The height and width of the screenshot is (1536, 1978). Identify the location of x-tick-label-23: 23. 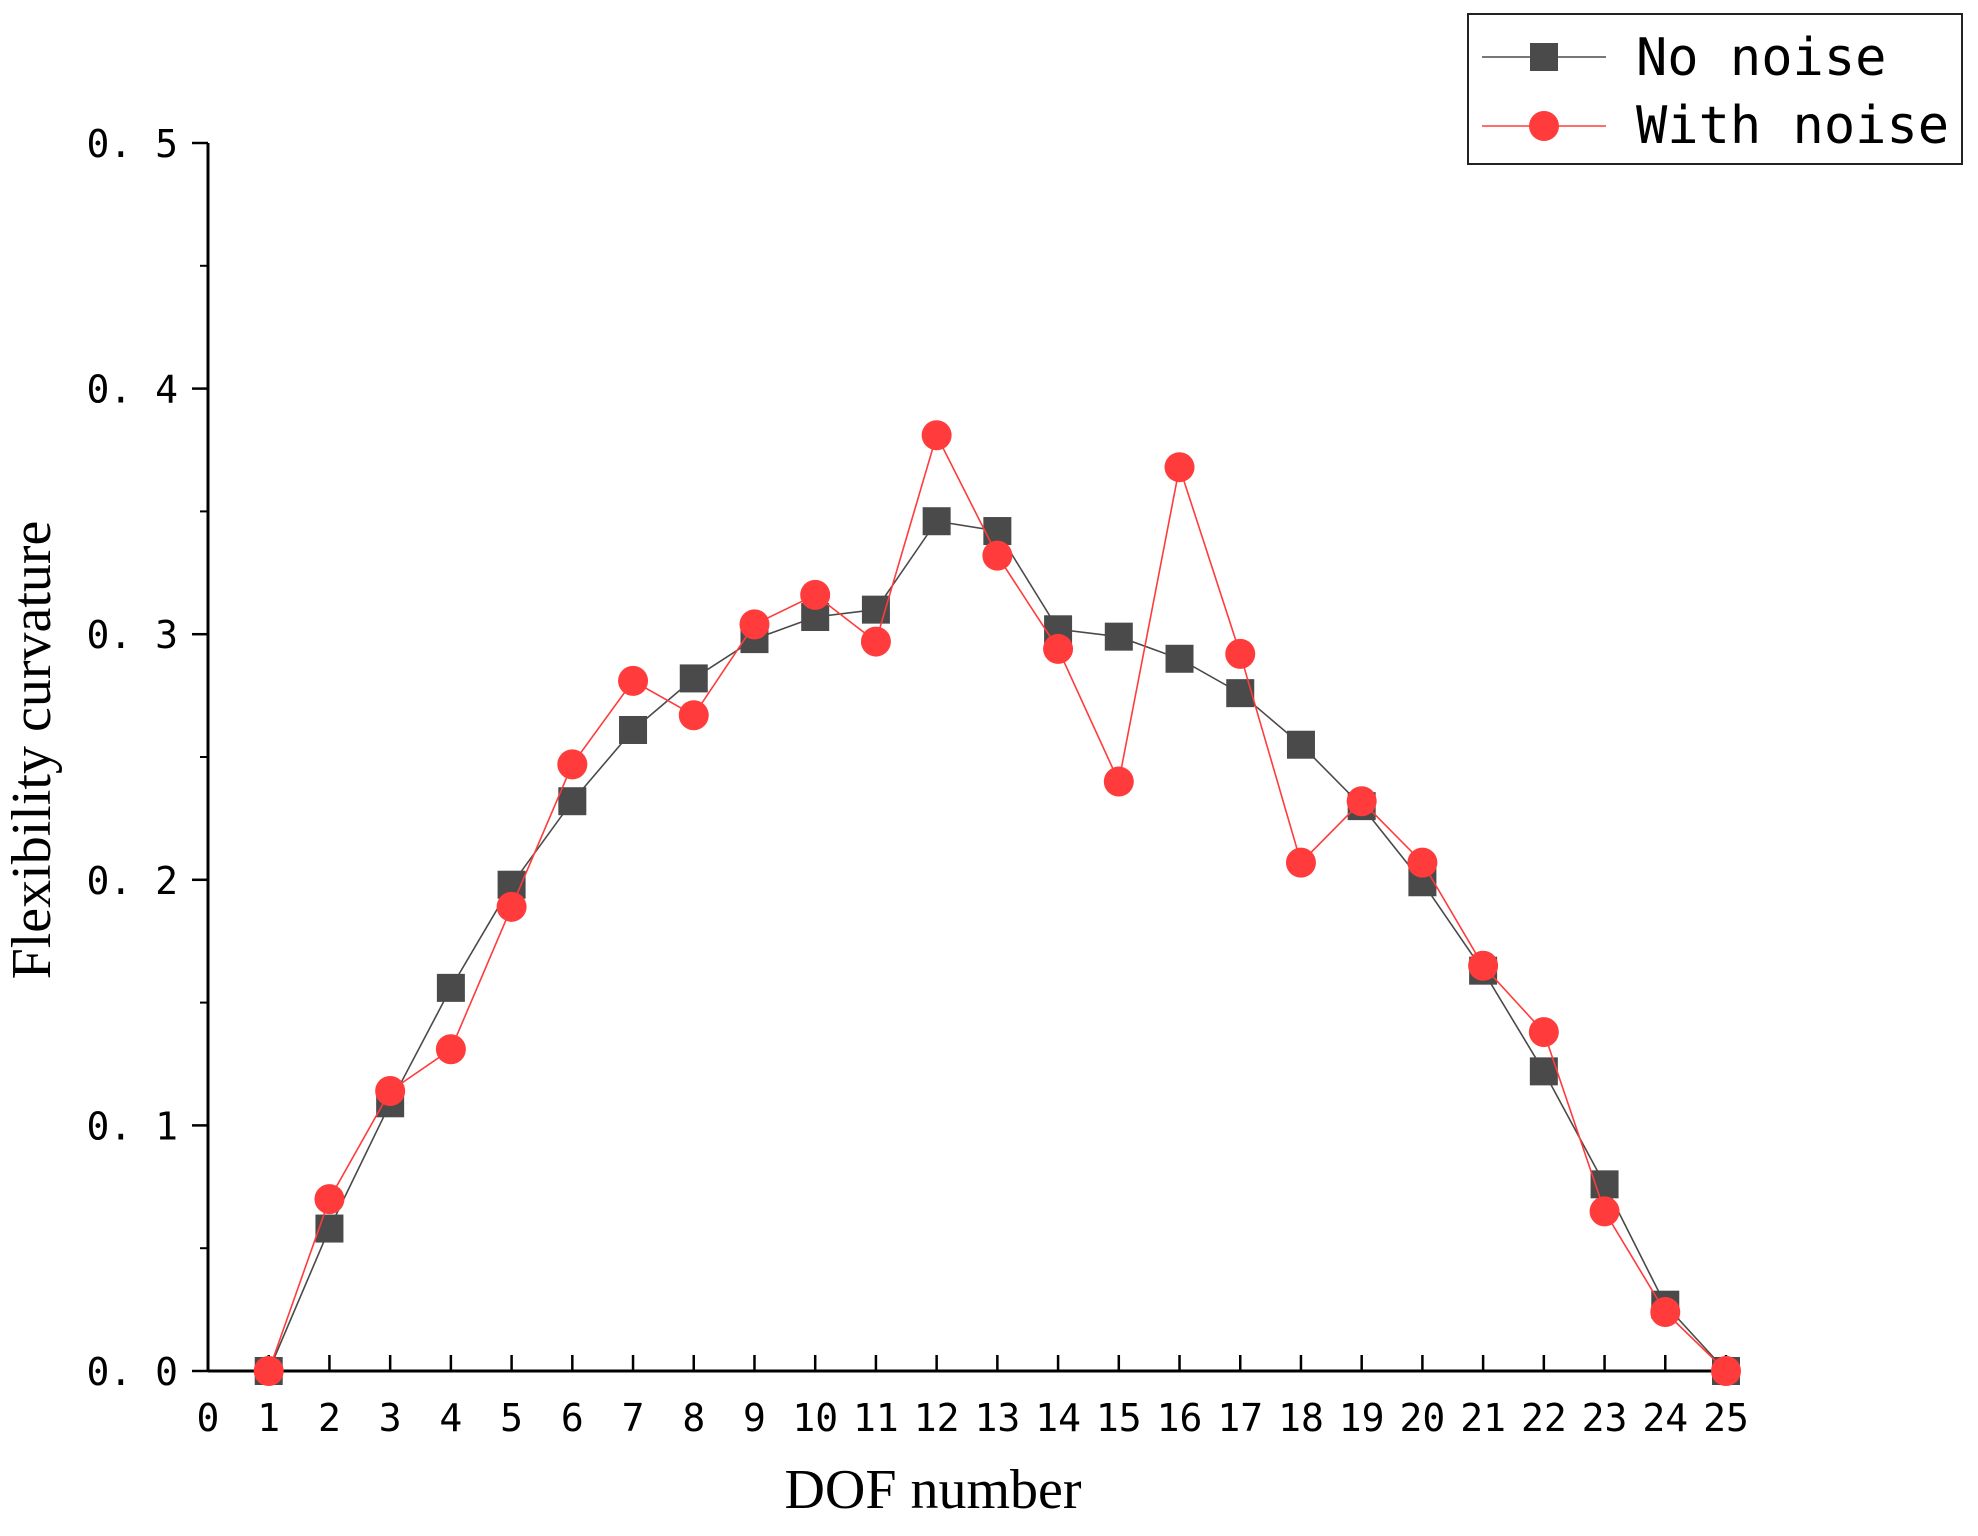
(1605, 1418).